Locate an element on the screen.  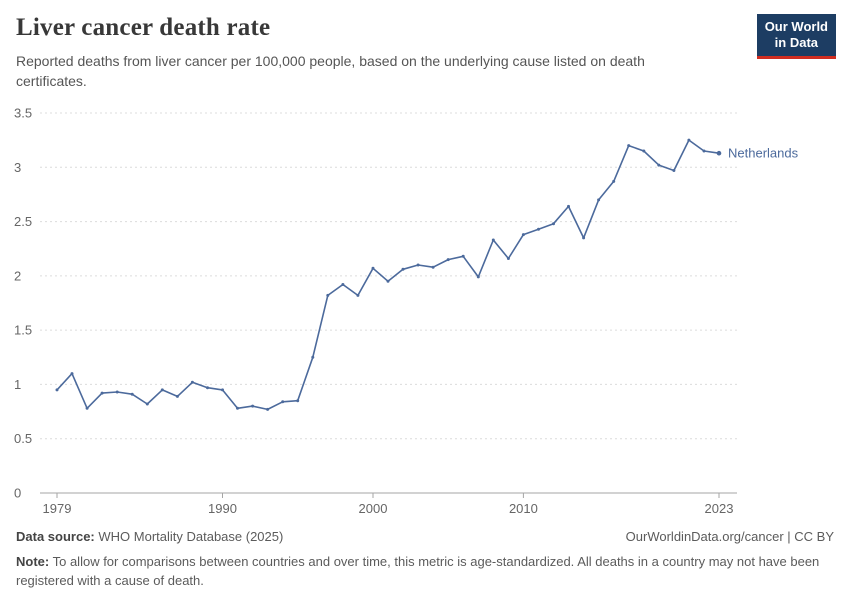
owid-logo: Our World in Data is located at coordinates (796, 36).